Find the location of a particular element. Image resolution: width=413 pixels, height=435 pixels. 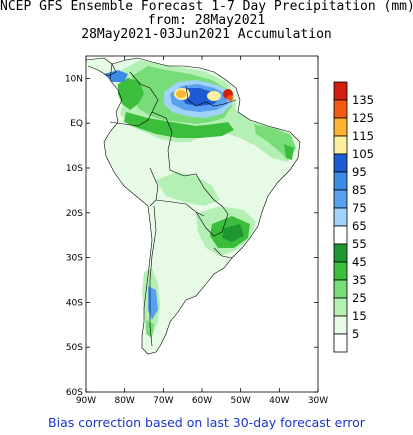

border-colombia-venezuela is located at coordinates (144, 92).